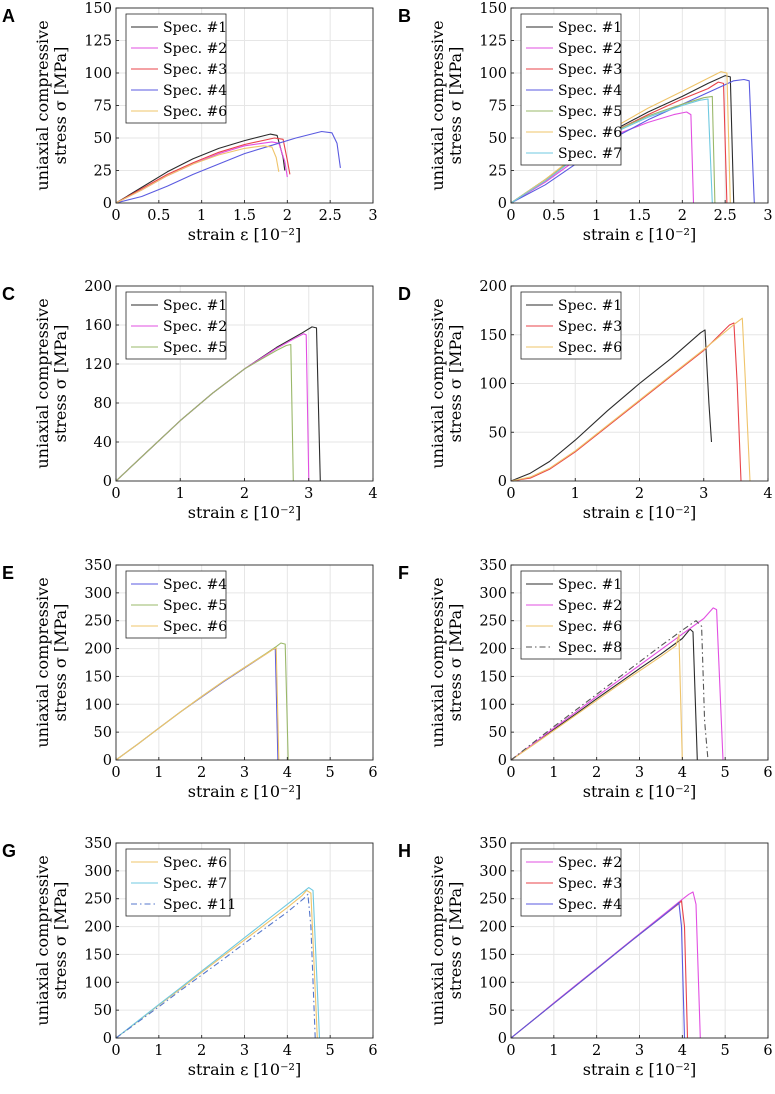 This screenshot has width=775, height=1094. I want to click on panel-c-ytick-label: 160, so click(98, 326).